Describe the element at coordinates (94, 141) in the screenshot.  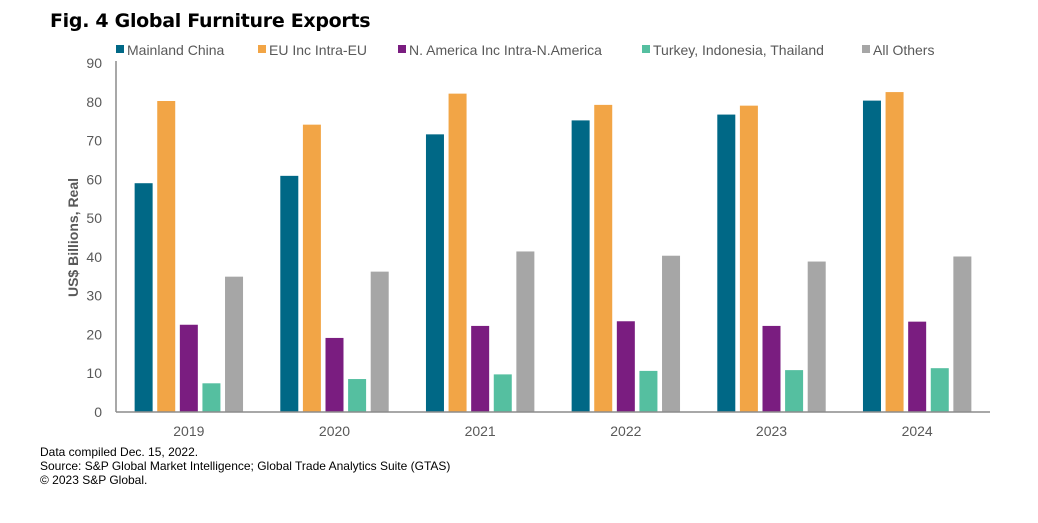
I see `y-tick-label: 70` at that location.